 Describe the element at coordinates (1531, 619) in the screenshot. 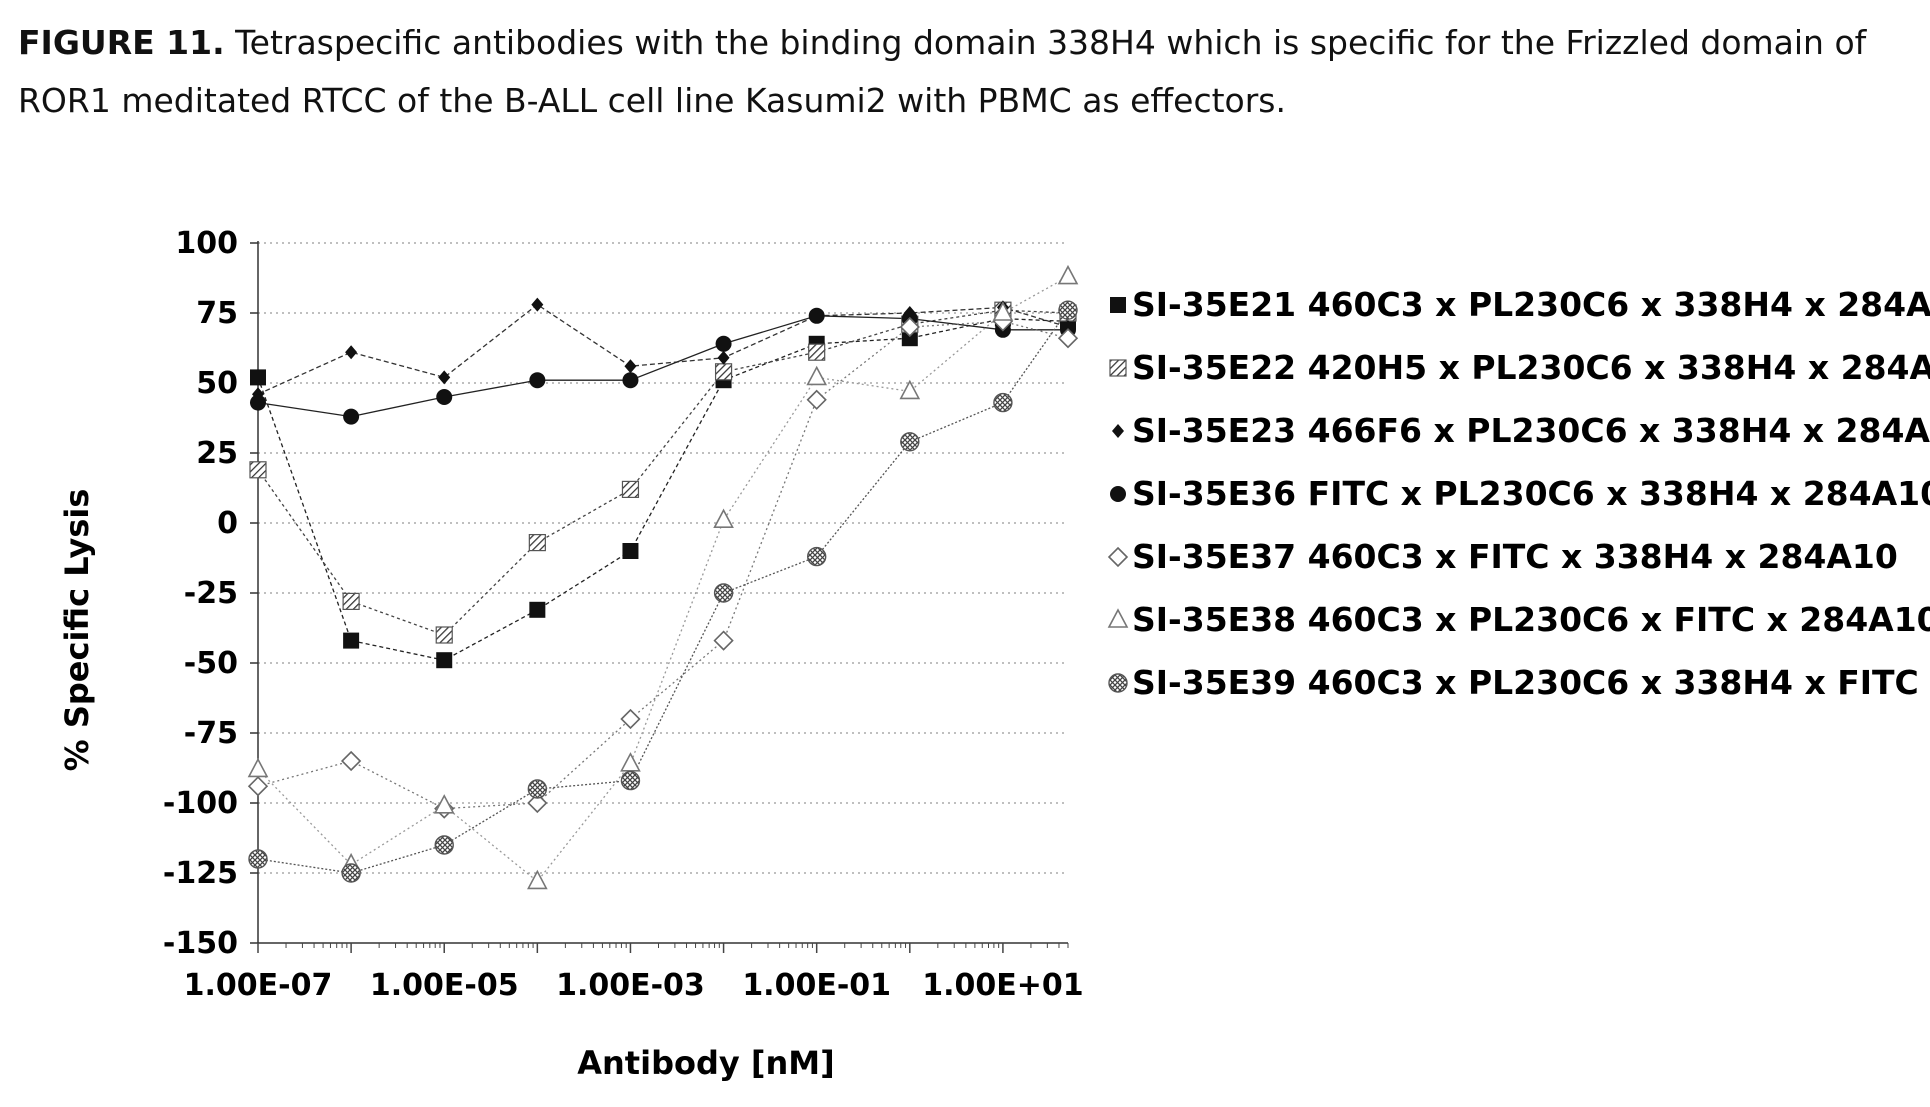

I see `legend-entry: SI-35E38 460C3 x PL230C6 x FITC x 284A10` at that location.